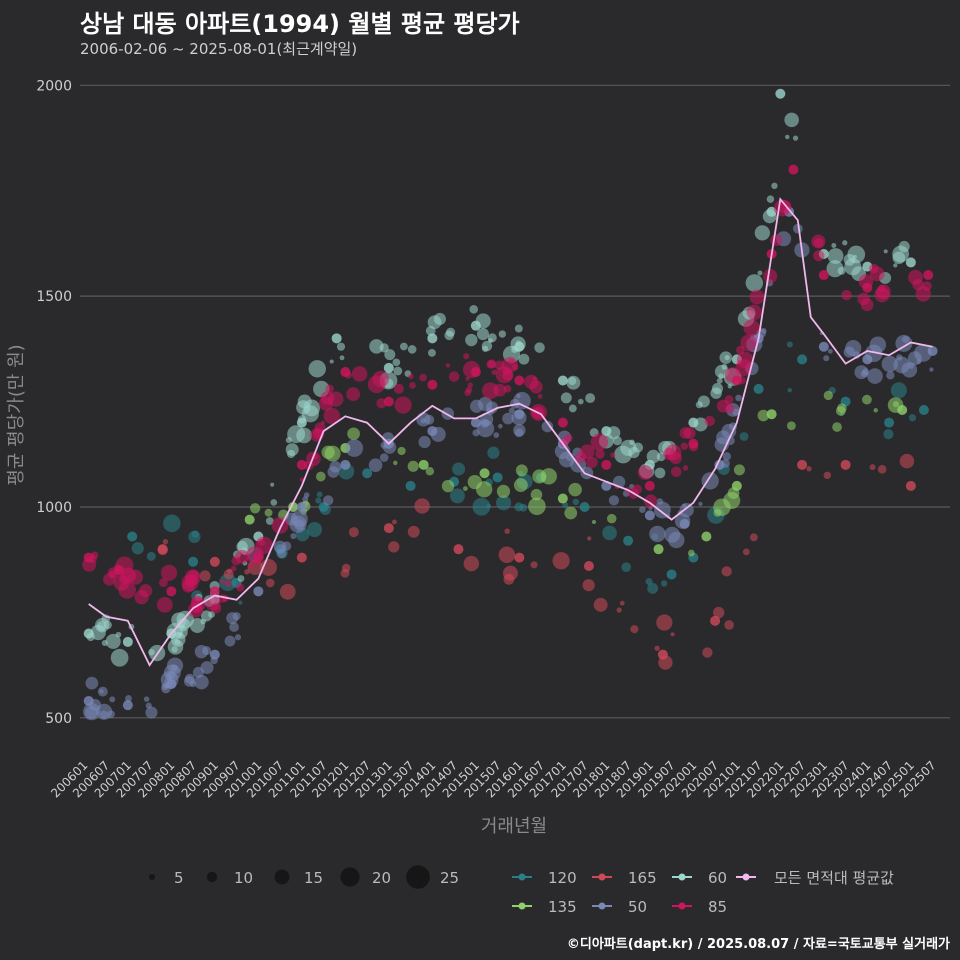 The width and height of the screenshot is (960, 960). What do you see at coordinates (449, 878) in the screenshot?
I see `size-legend-label: 25` at bounding box center [449, 878].